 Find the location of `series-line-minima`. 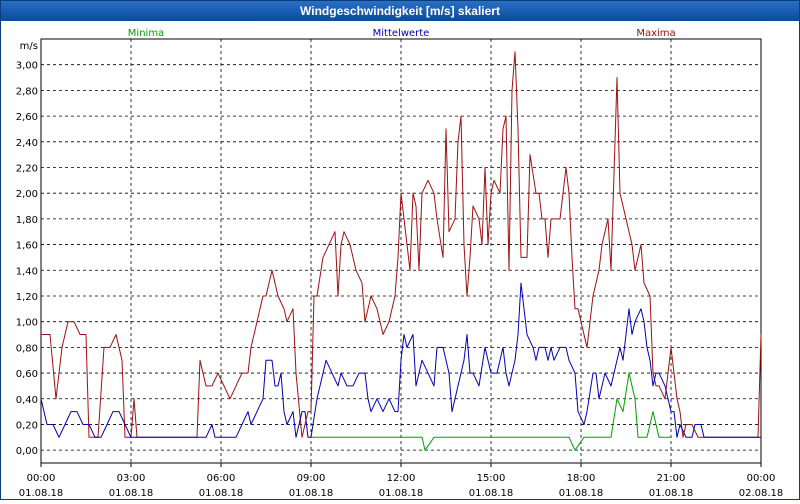

series-line-minima is located at coordinates (491, 411).